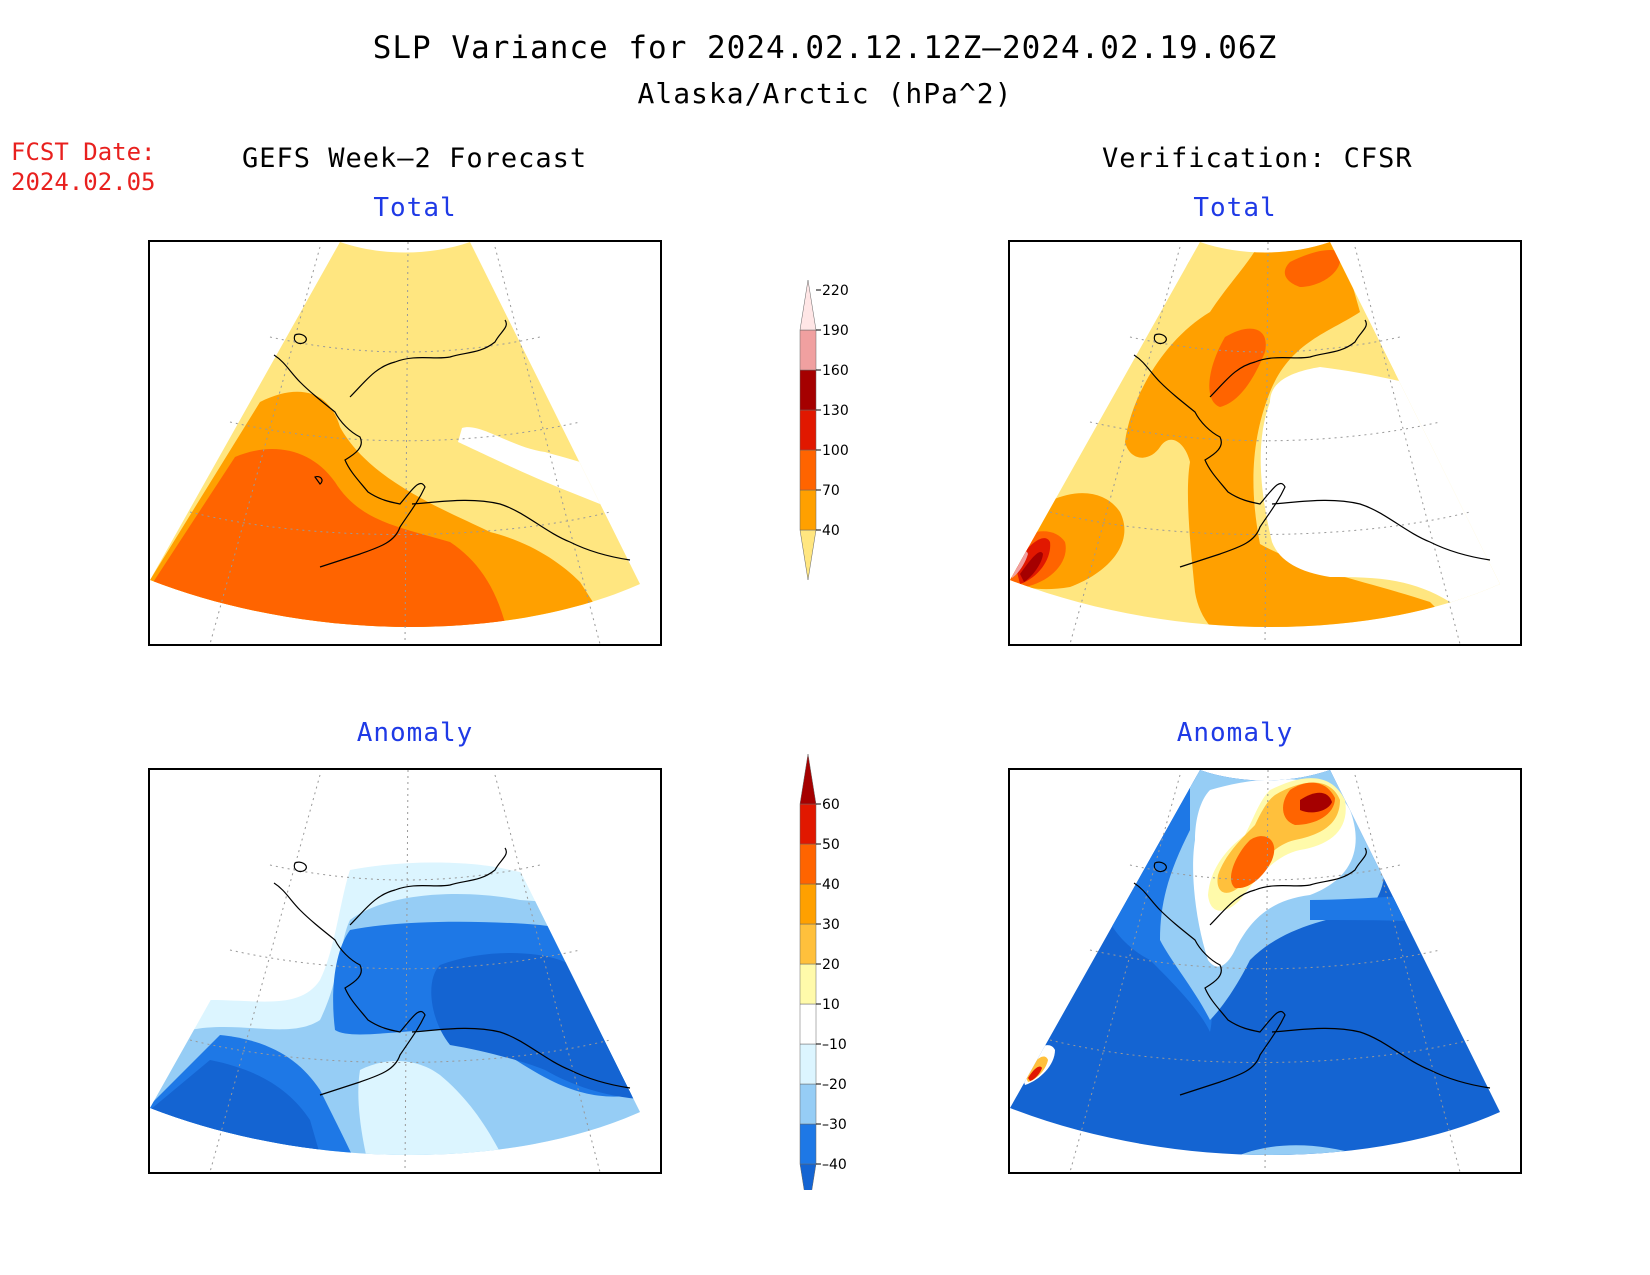 The width and height of the screenshot is (1650, 1275). Describe the element at coordinates (834, 1125) in the screenshot. I see `colorbar-anomaly-level-label-1: –30` at that location.